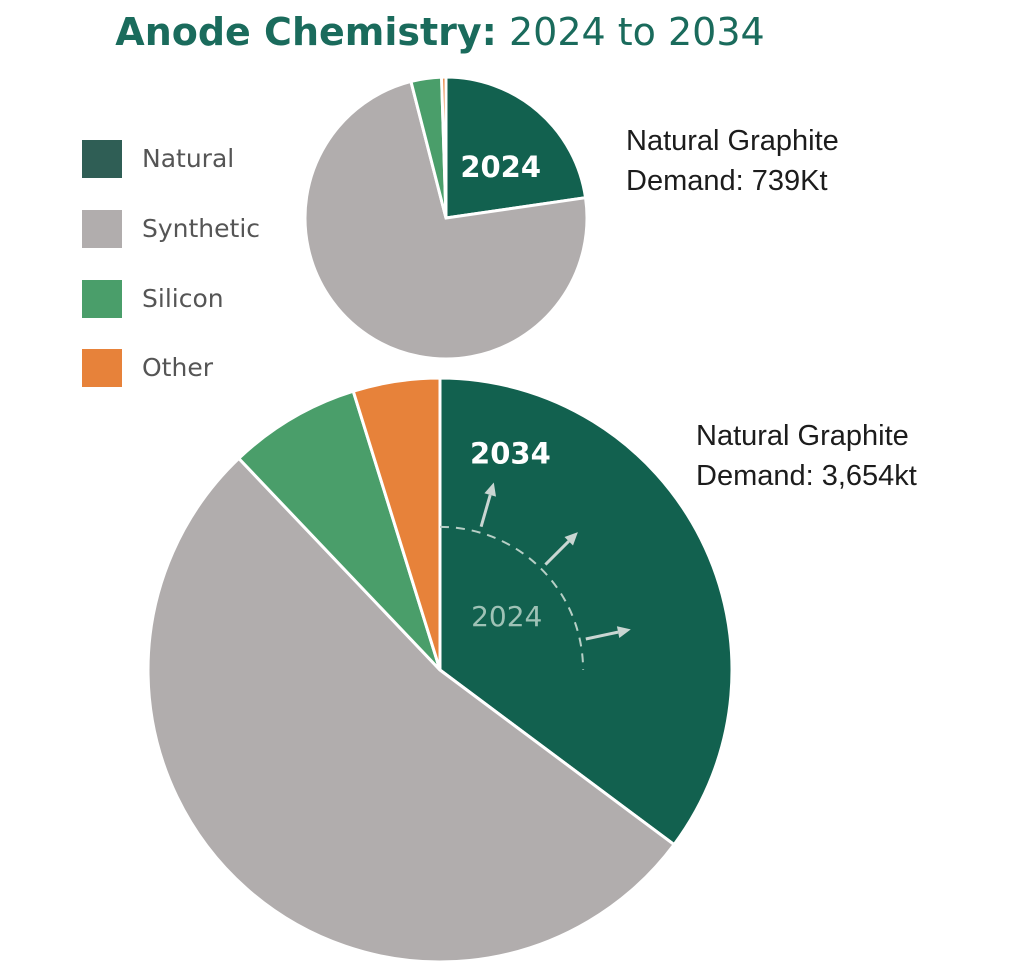 This screenshot has height=971, width=1024. I want to click on legend-label-other: Other, so click(177, 367).